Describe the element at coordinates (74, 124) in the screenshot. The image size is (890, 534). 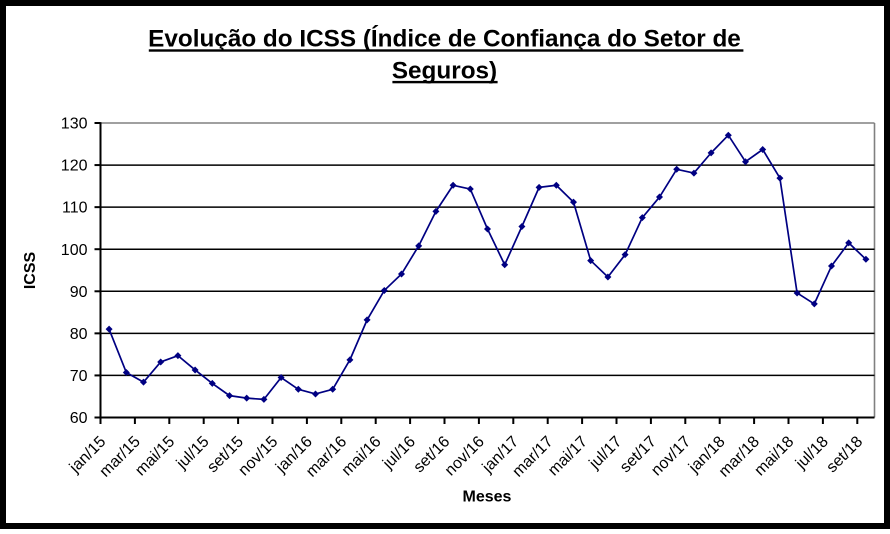
I see `svg-text: 130` at that location.